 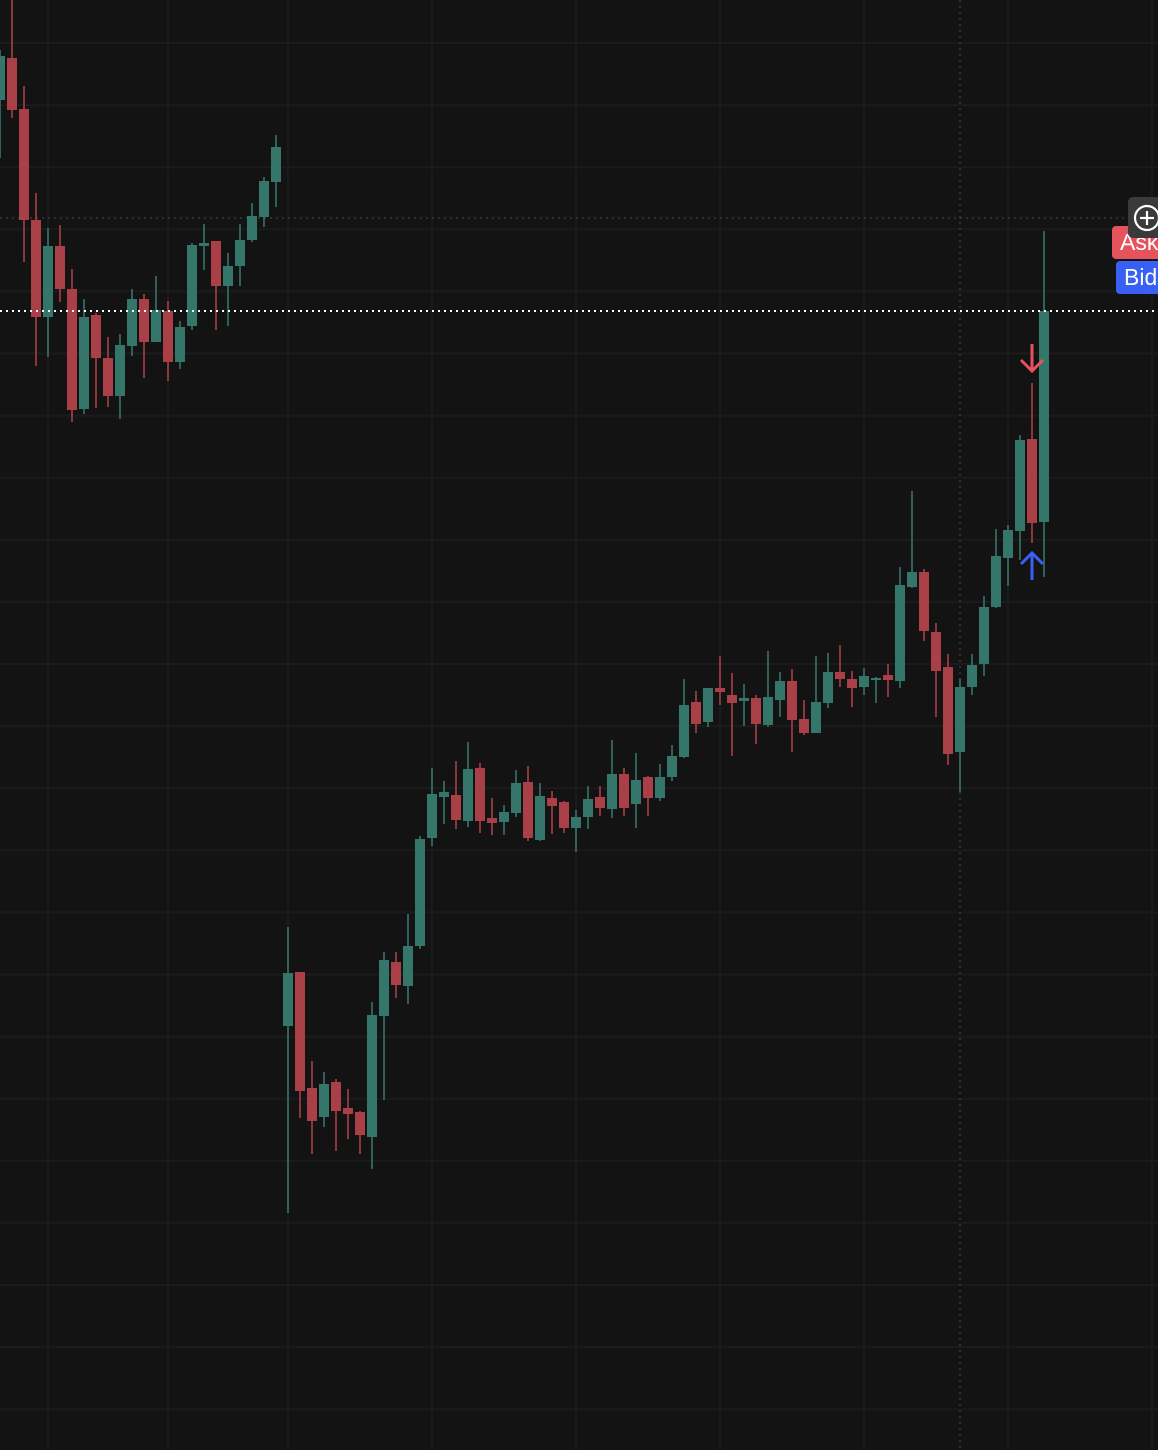 I want to click on sell-arrow-down-icon, so click(x=1032, y=359).